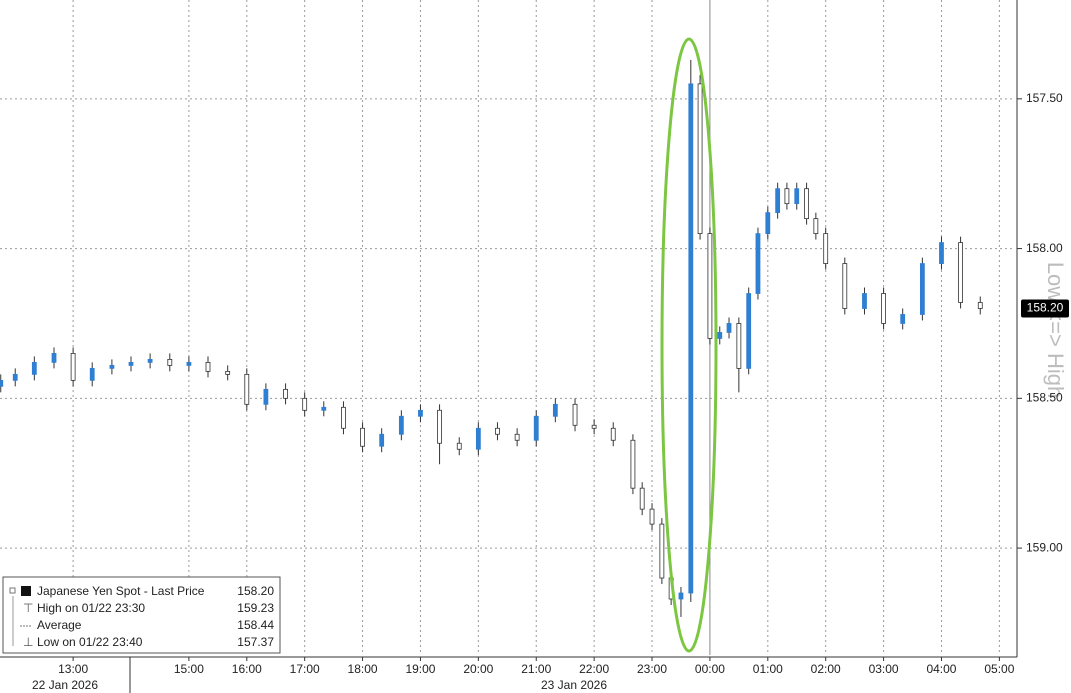  What do you see at coordinates (941, 669) in the screenshot?
I see `x-tick-label: 04:00` at bounding box center [941, 669].